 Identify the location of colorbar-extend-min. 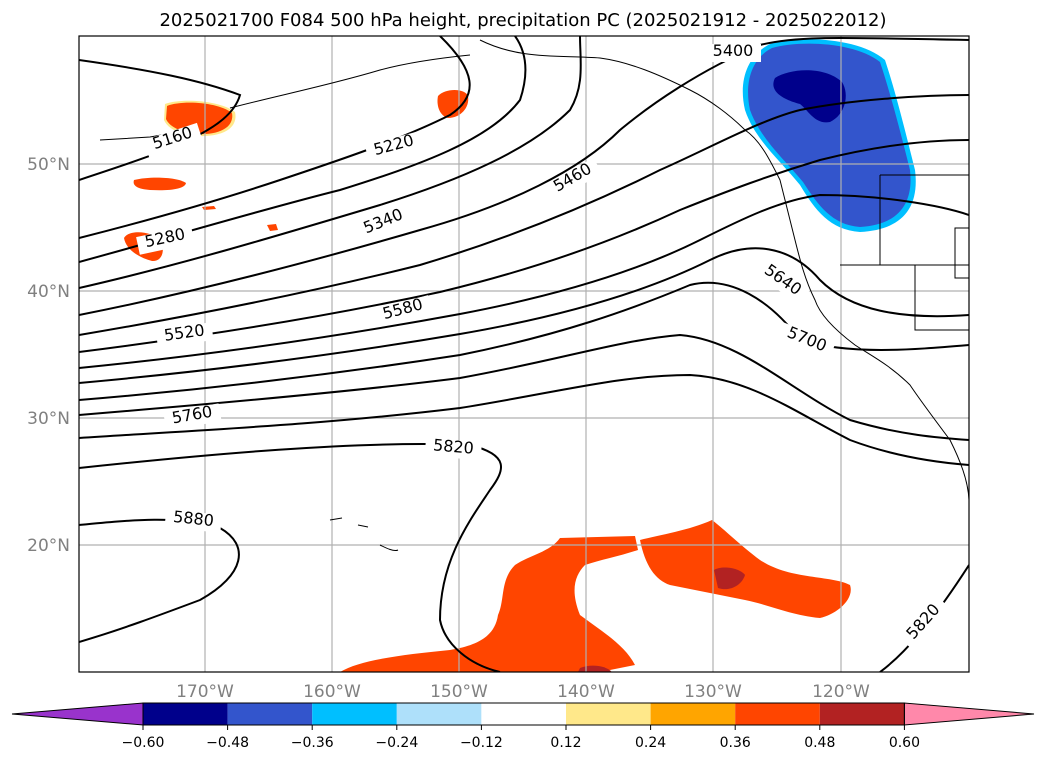
(77, 714).